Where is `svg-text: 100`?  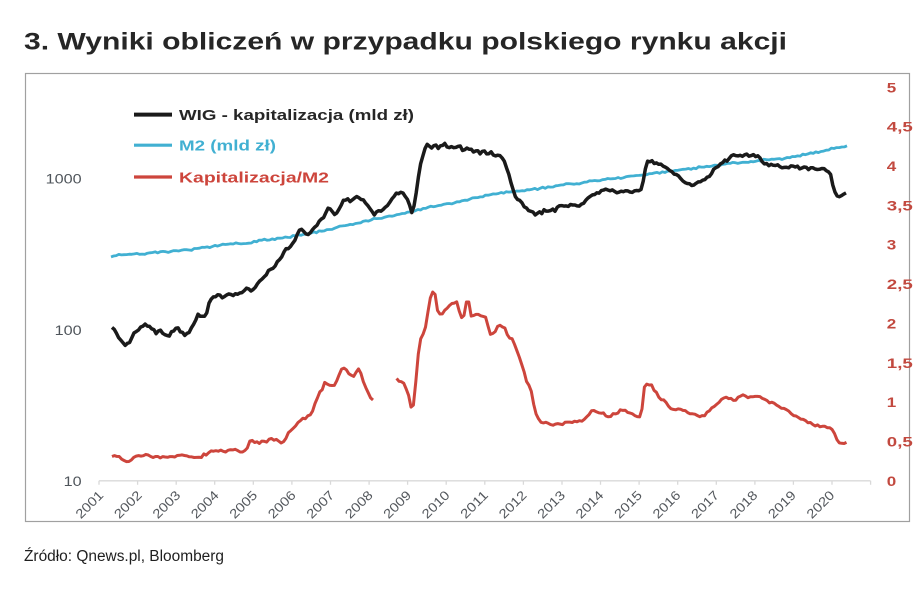 svg-text: 100 is located at coordinates (68, 330).